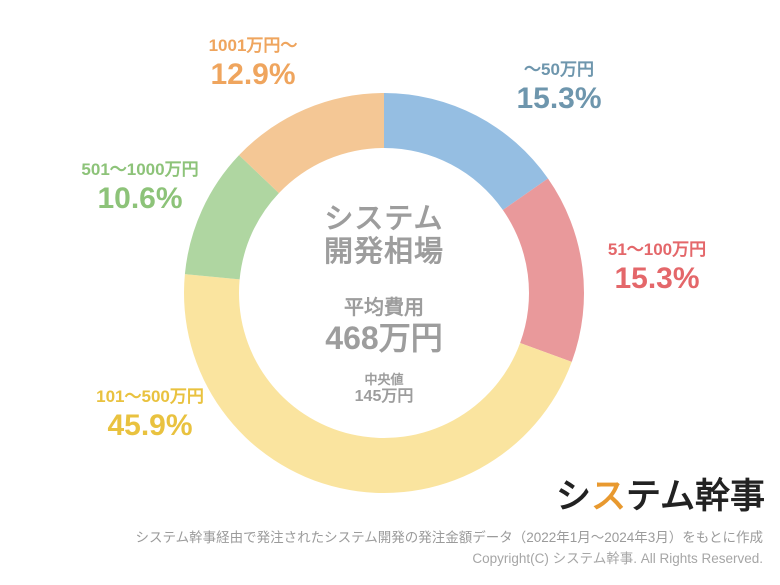 The image size is (780, 585). What do you see at coordinates (559, 69) in the screenshot?
I see `segment-range-text: ～50万円` at bounding box center [559, 69].